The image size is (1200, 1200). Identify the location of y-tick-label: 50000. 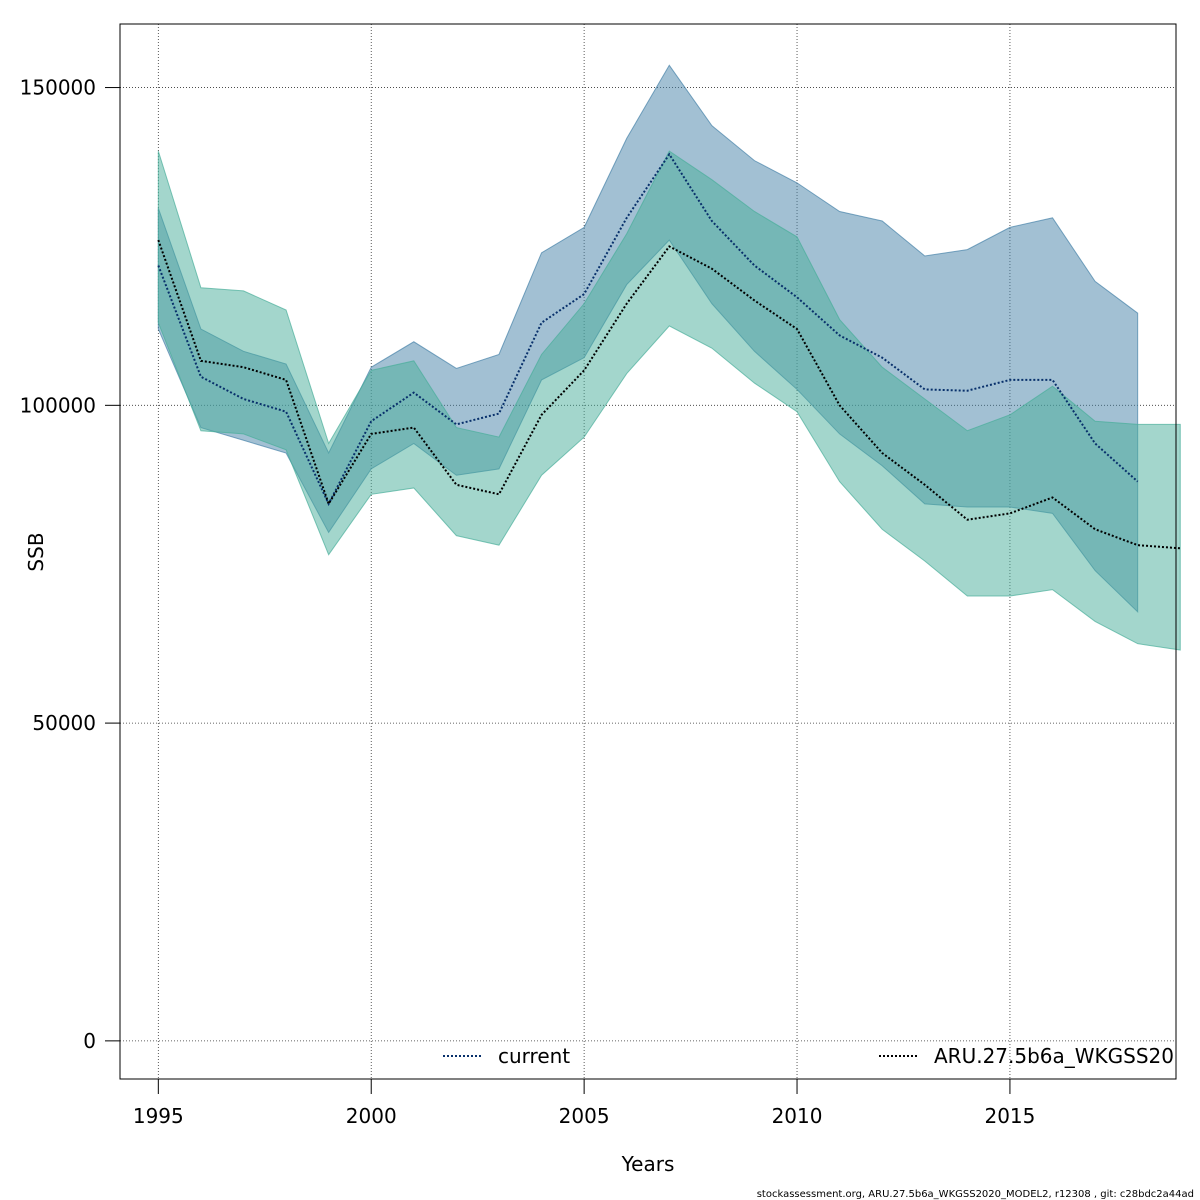
(64, 723).